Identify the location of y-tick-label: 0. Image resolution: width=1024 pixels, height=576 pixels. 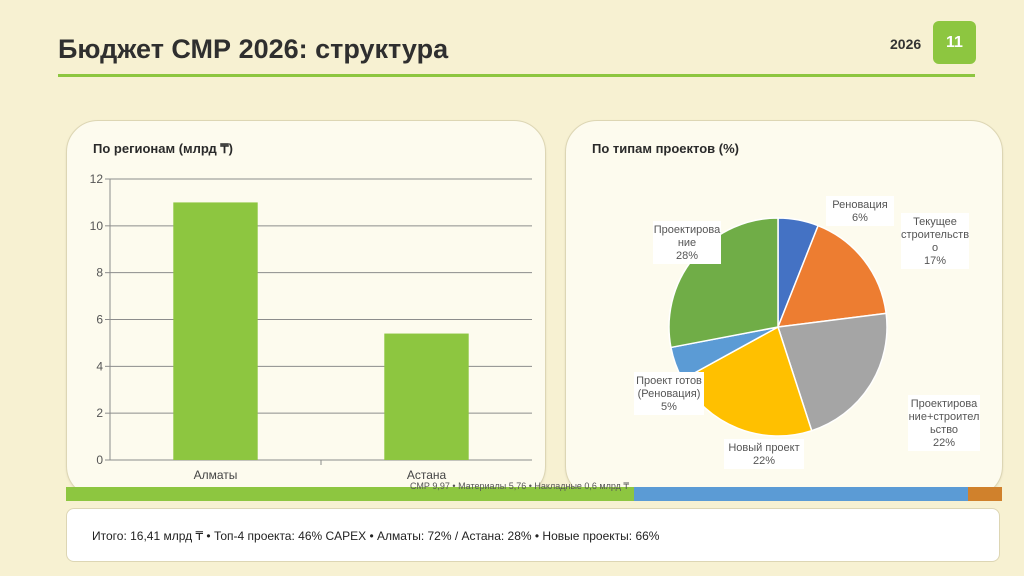
(99, 460).